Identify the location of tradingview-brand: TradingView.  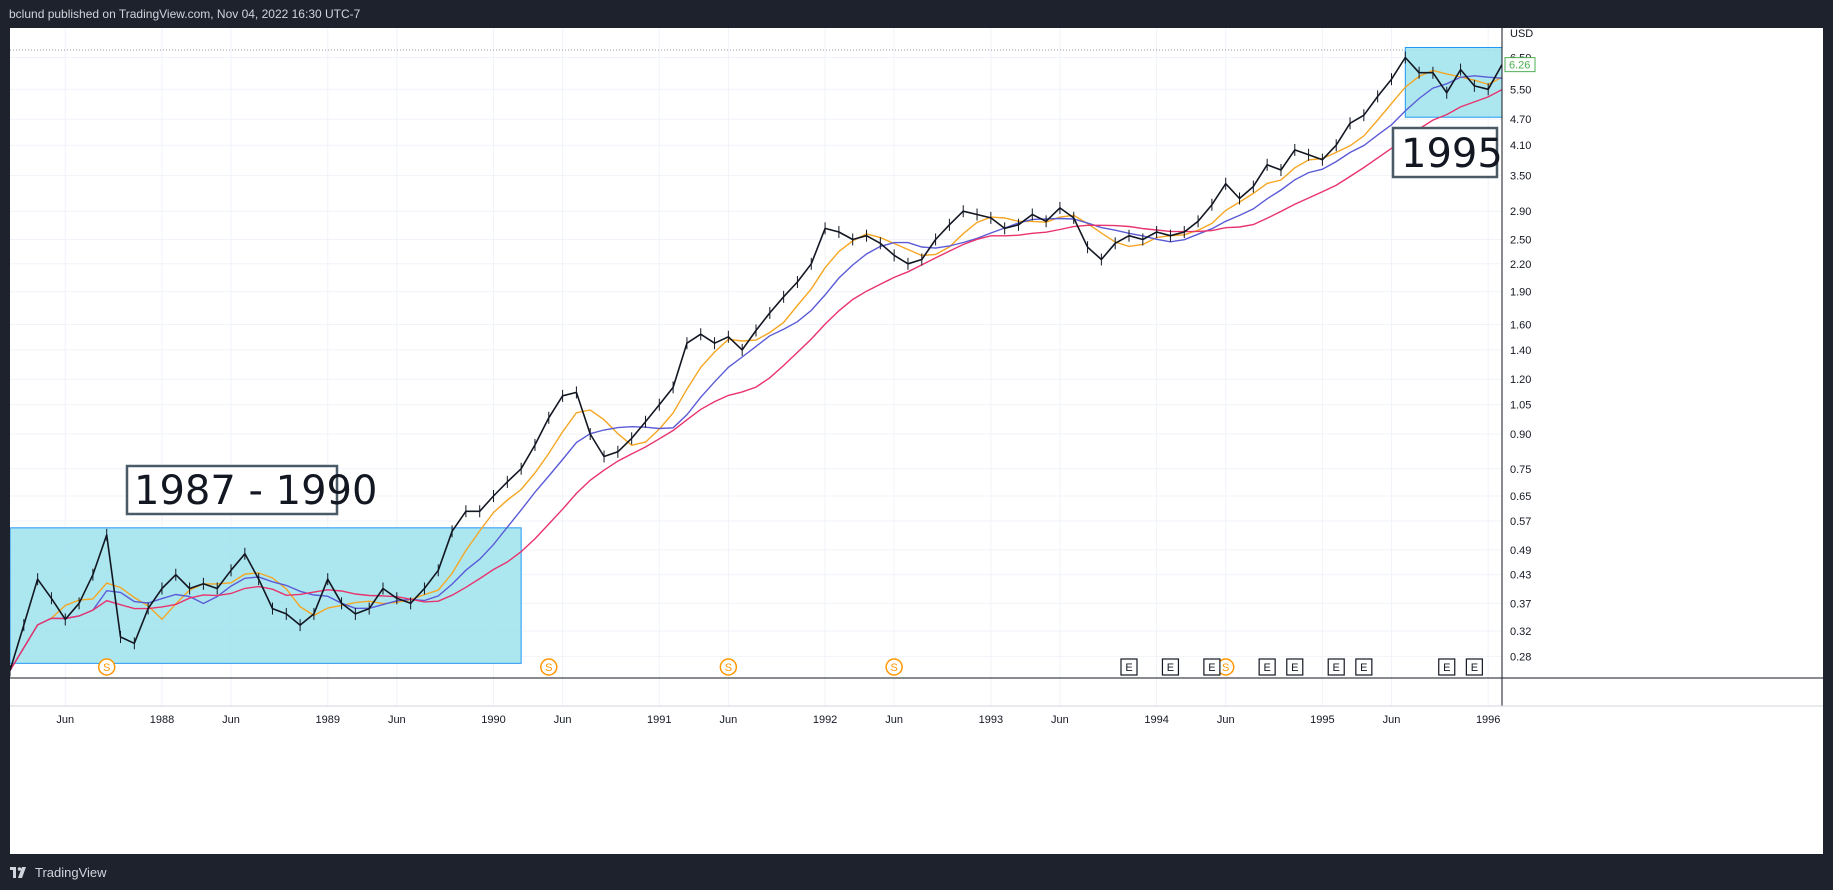
(58, 872).